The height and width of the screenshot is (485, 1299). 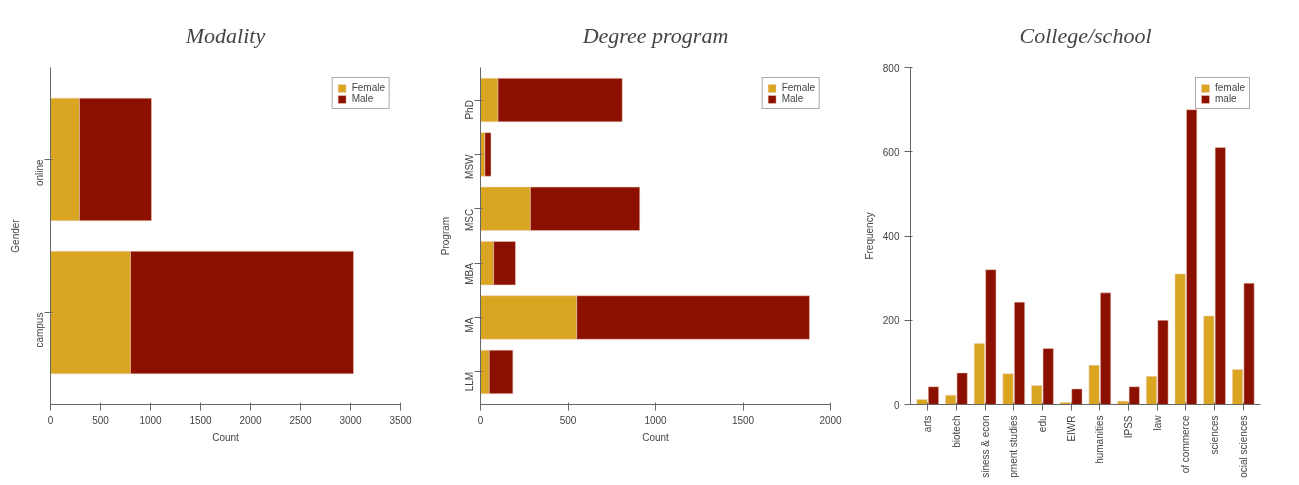 I want to click on x-tick-label: 3500, so click(x=401, y=420).